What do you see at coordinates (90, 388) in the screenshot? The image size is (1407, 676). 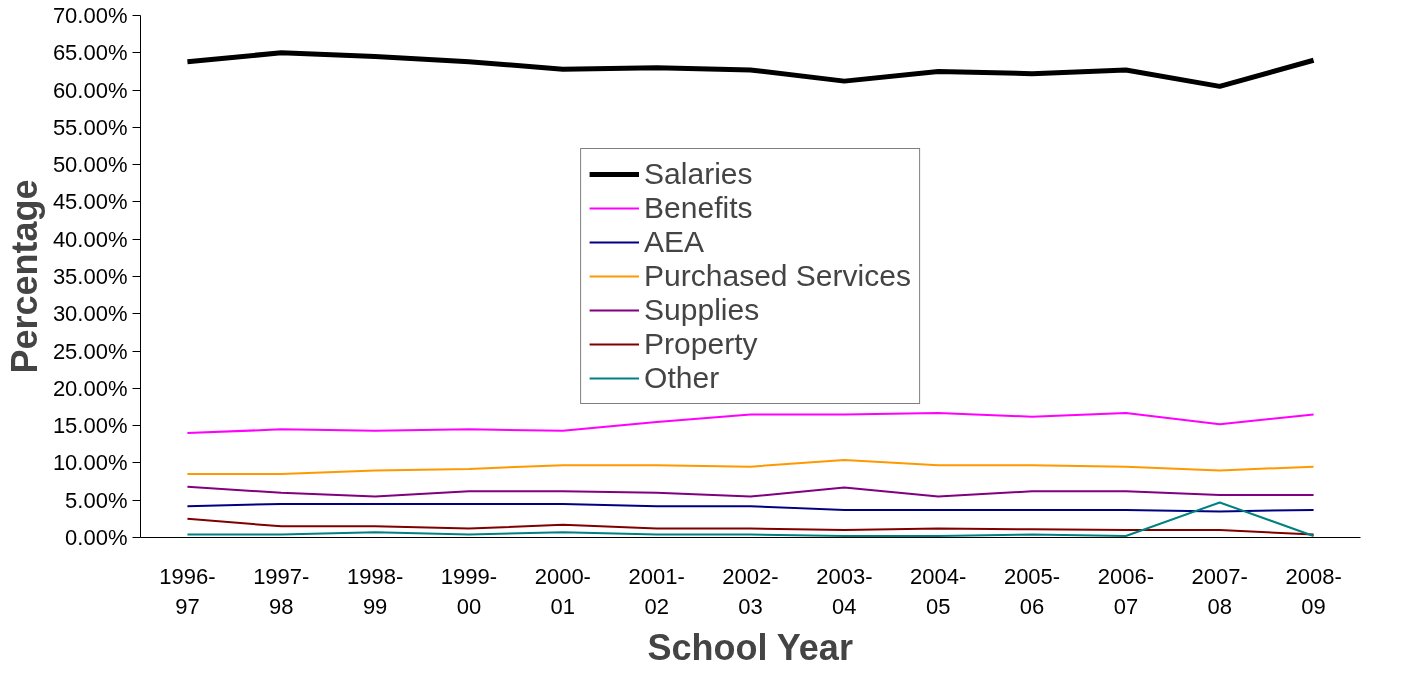 I see `y-tick-label: 20.00%` at bounding box center [90, 388].